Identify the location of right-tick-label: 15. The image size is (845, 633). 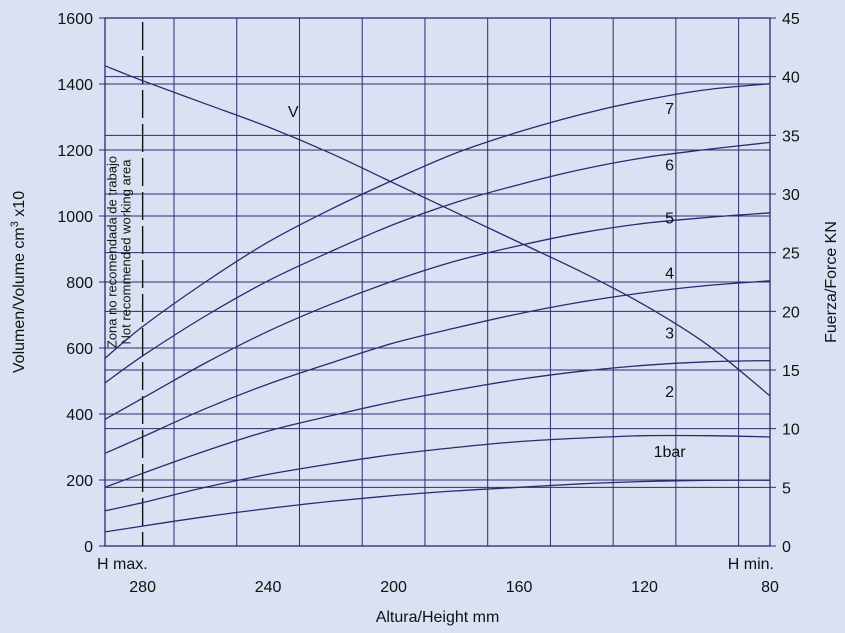
(791, 371).